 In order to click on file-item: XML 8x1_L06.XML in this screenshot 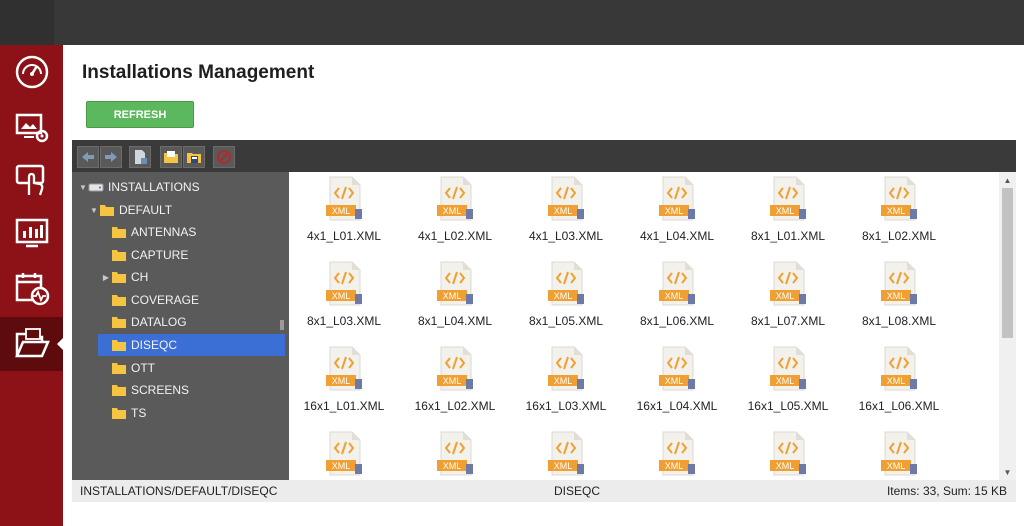, I will do `click(677, 301)`.